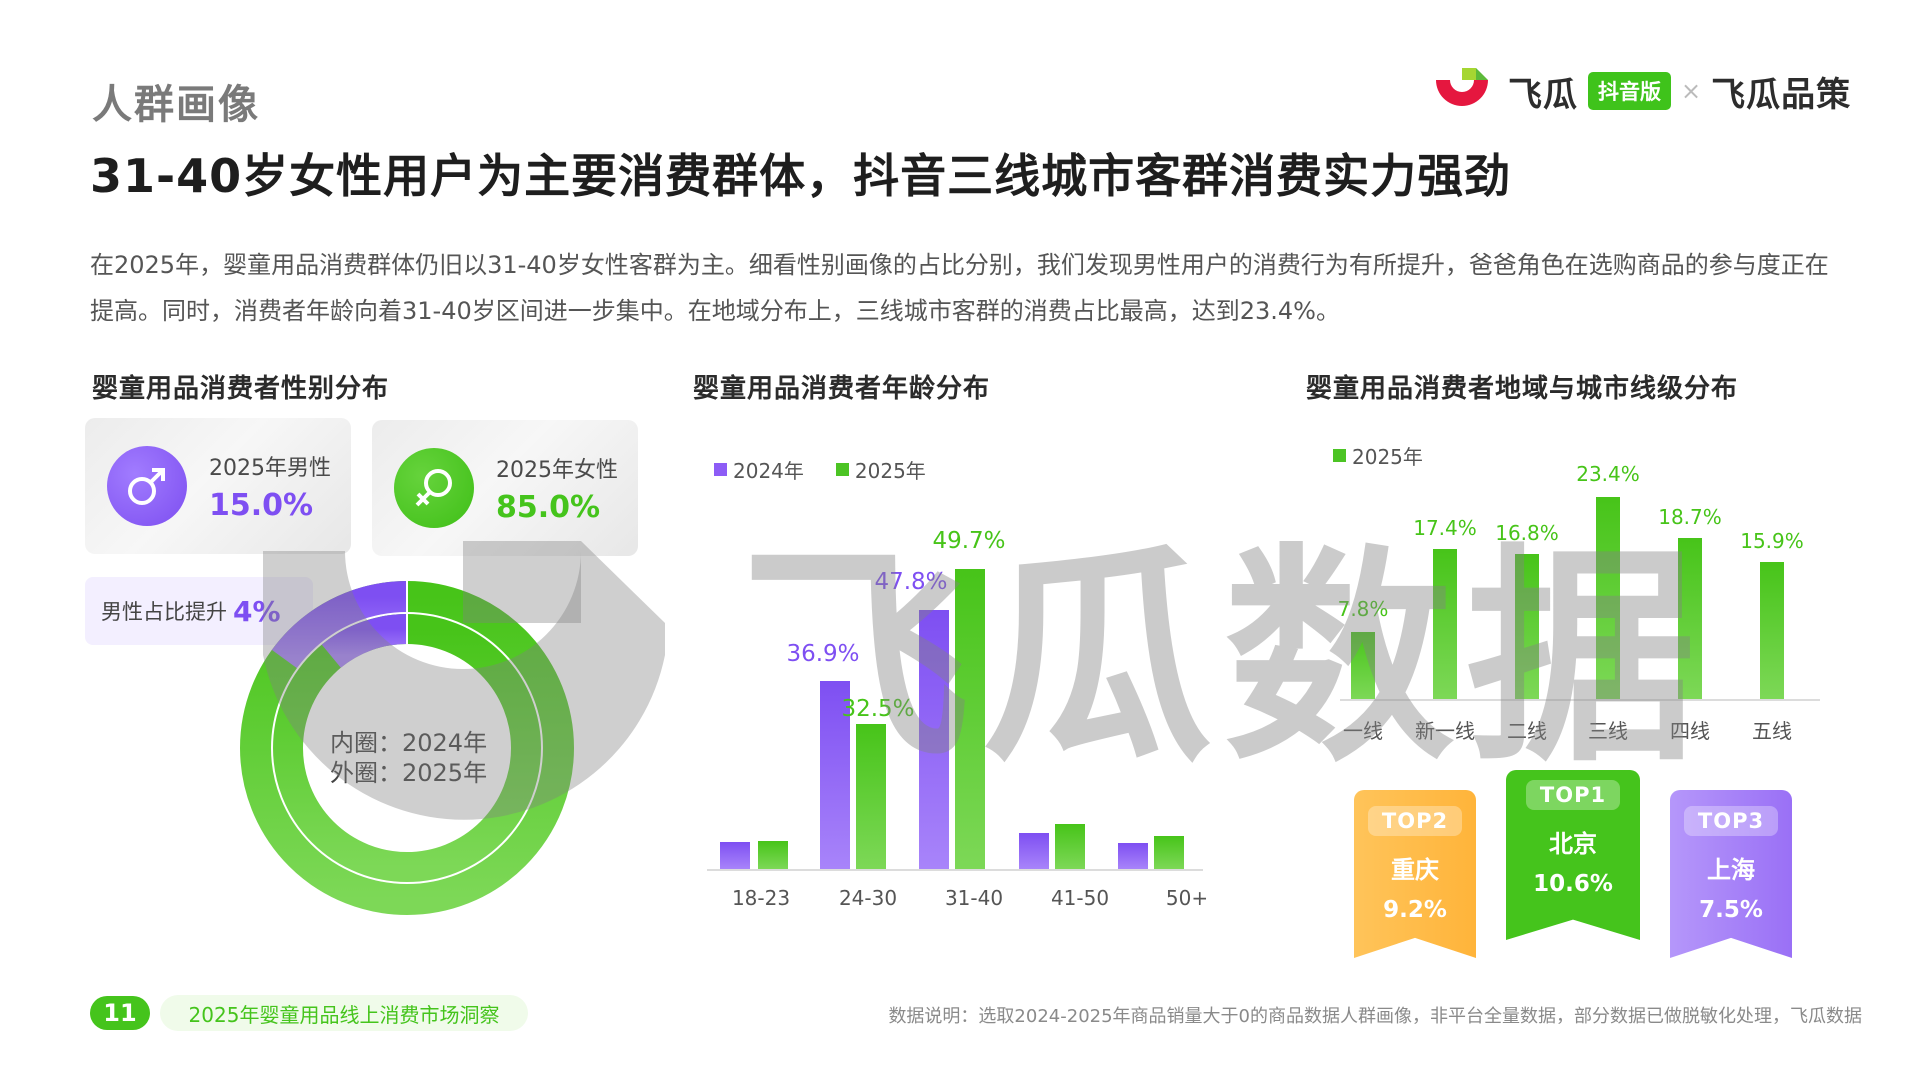 The image size is (1920, 1080). I want to click on top1-city-card: TOP1 北京 10.6%, so click(1573, 855).